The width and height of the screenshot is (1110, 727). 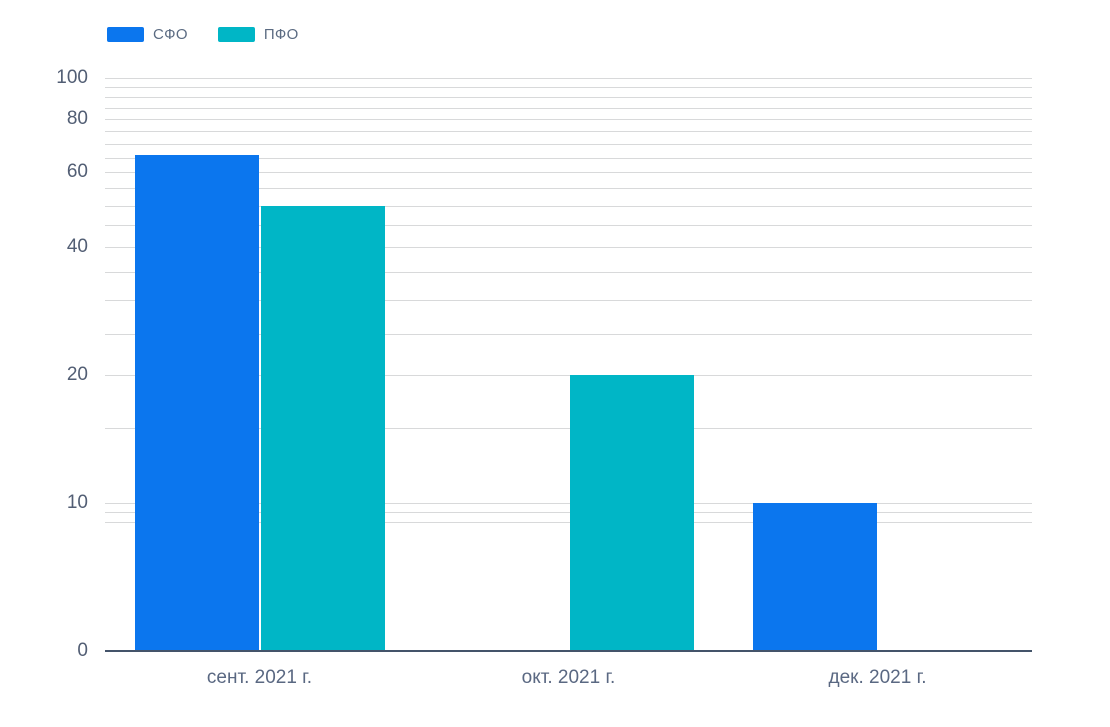 I want to click on legend-label-sfo: СФО, so click(x=170, y=34).